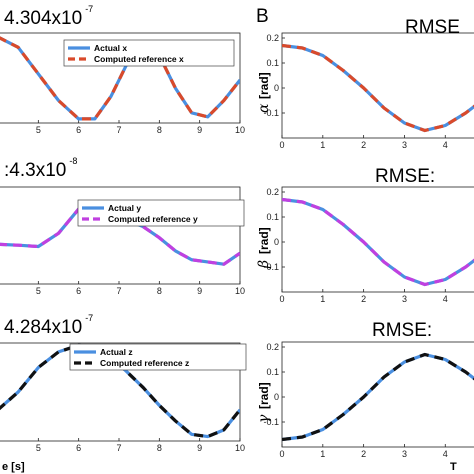 This screenshot has height=474, width=474. I want to click on legend-label: Computed reference y, so click(153, 219).